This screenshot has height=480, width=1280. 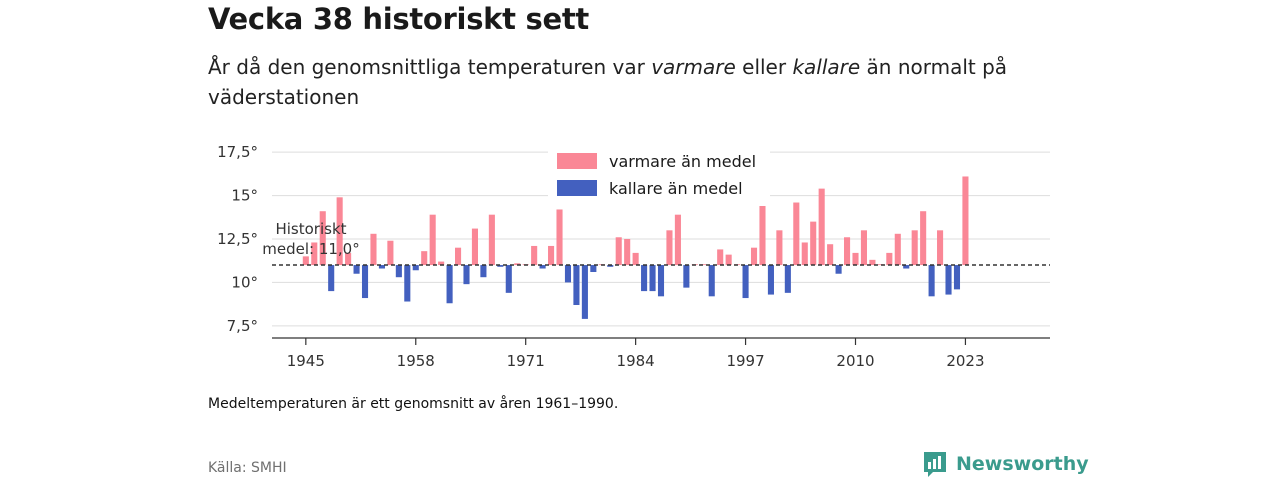 What do you see at coordinates (764, 67) in the screenshot?
I see `subtitle-text-2: eller` at bounding box center [764, 67].